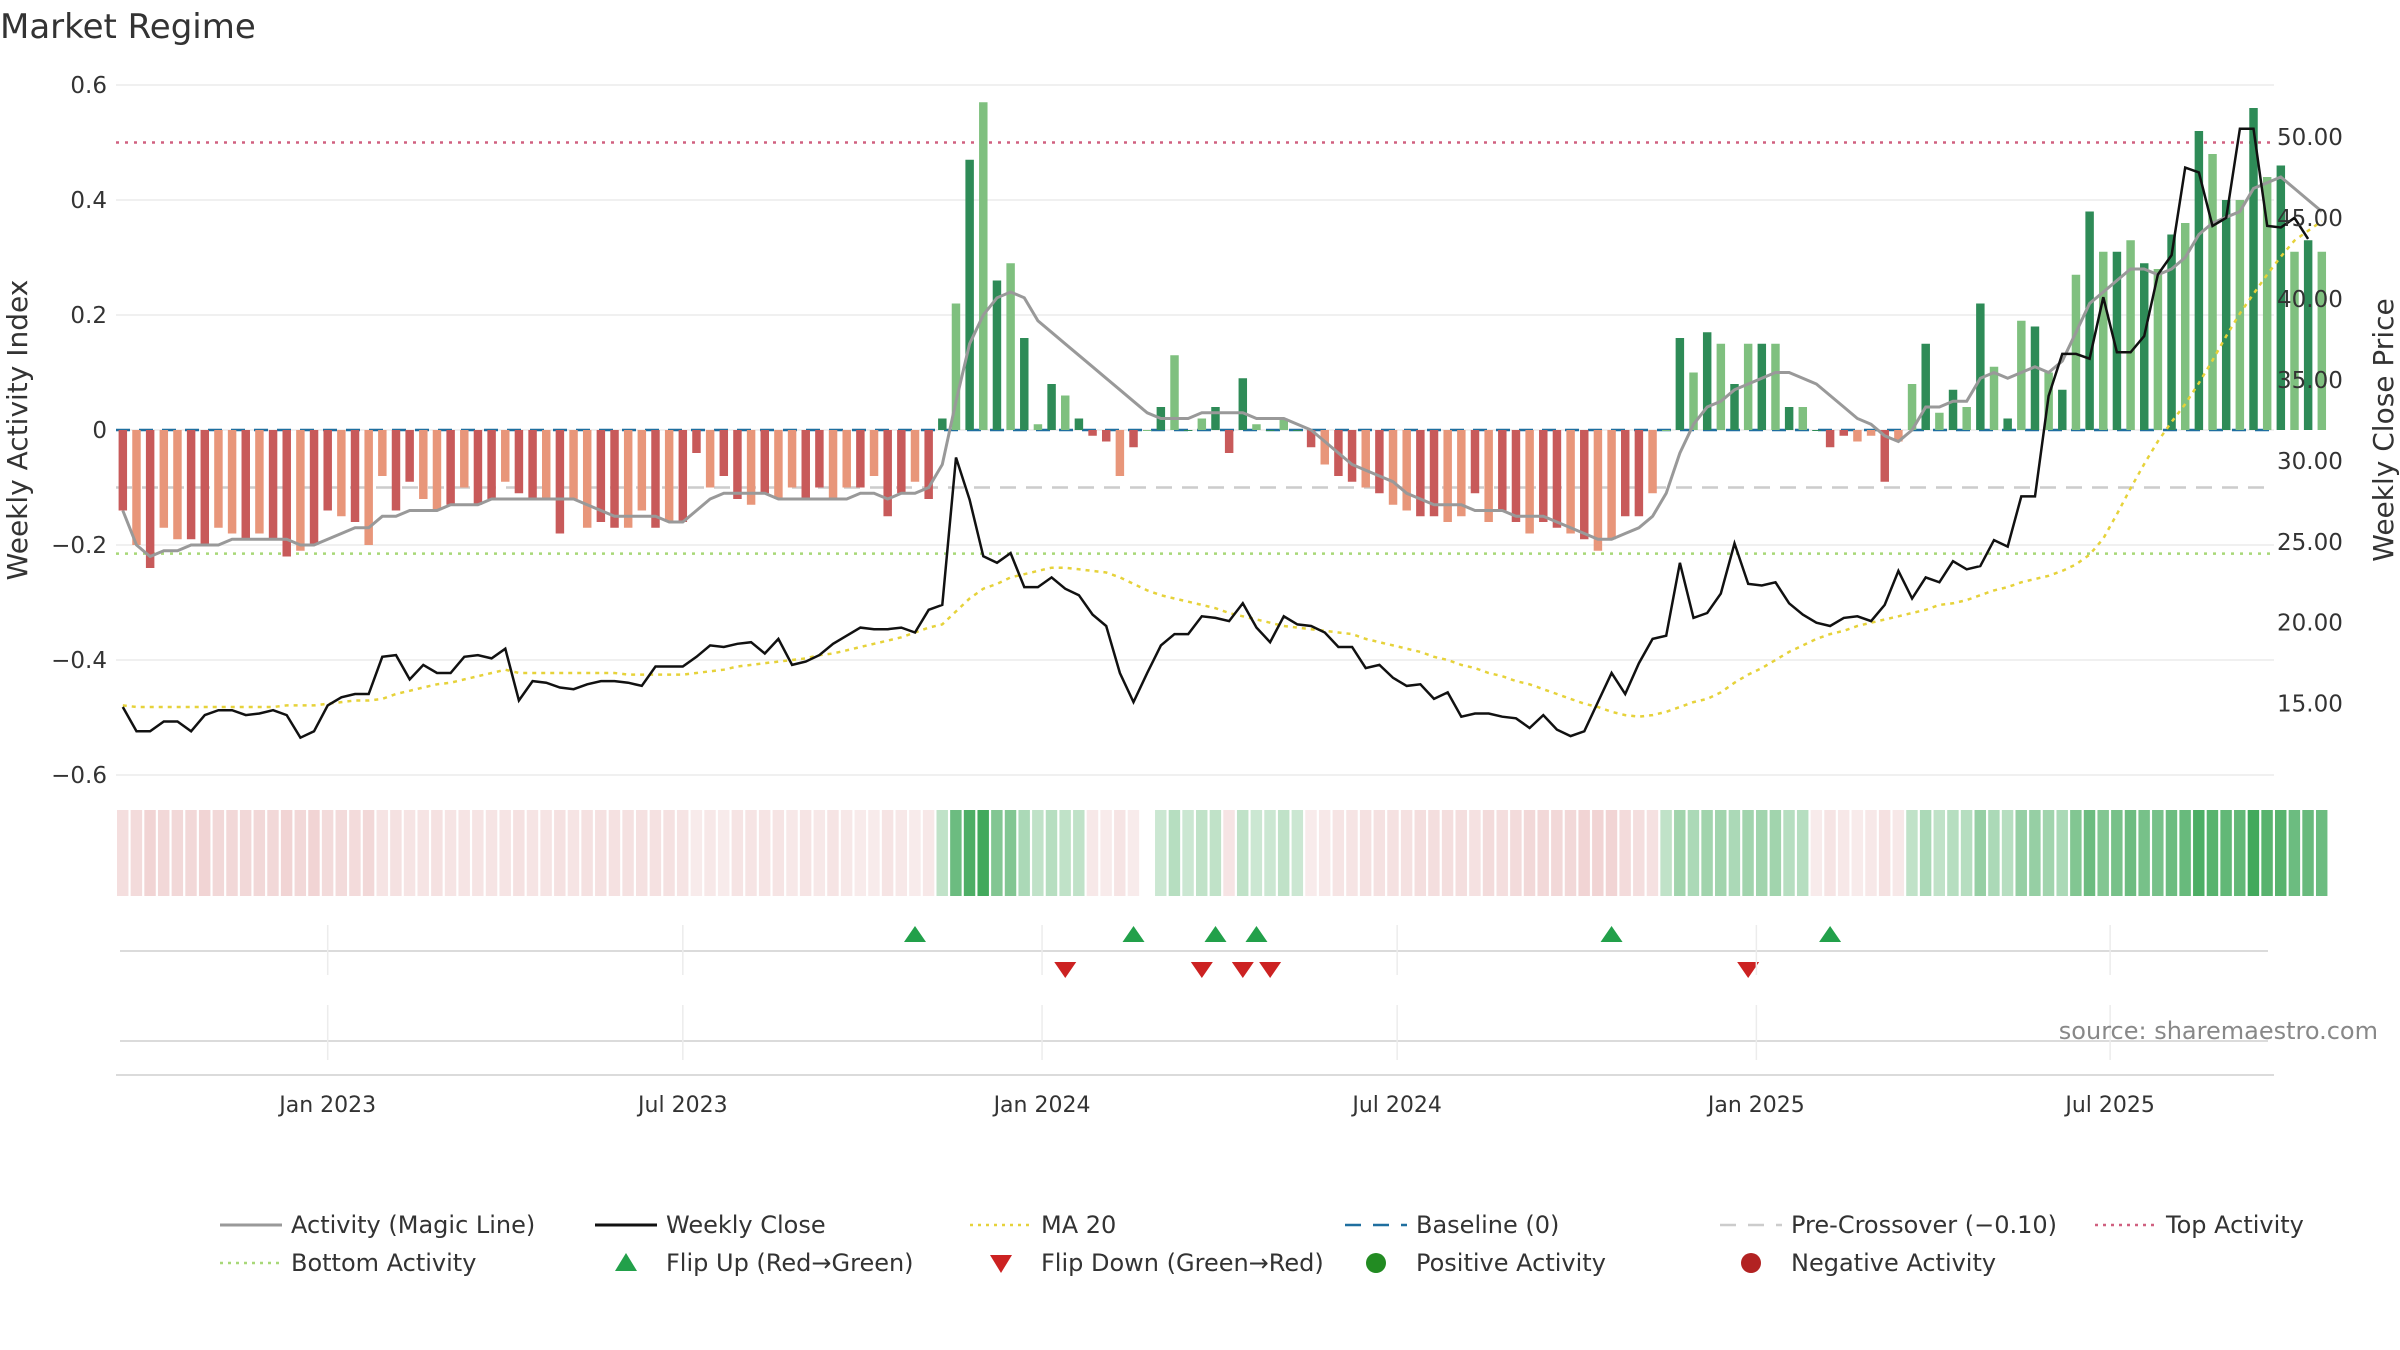 This screenshot has height=1350, width=2400. What do you see at coordinates (79, 431) in the screenshot?
I see `left-axis-ticks: 0.6 0.4 0.2 0 −0.2 −0.4 −0.6` at bounding box center [79, 431].